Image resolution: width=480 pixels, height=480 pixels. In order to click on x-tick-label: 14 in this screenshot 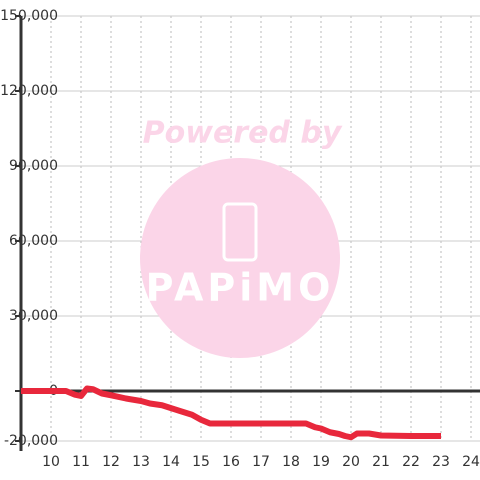, I will do `click(171, 462)`.